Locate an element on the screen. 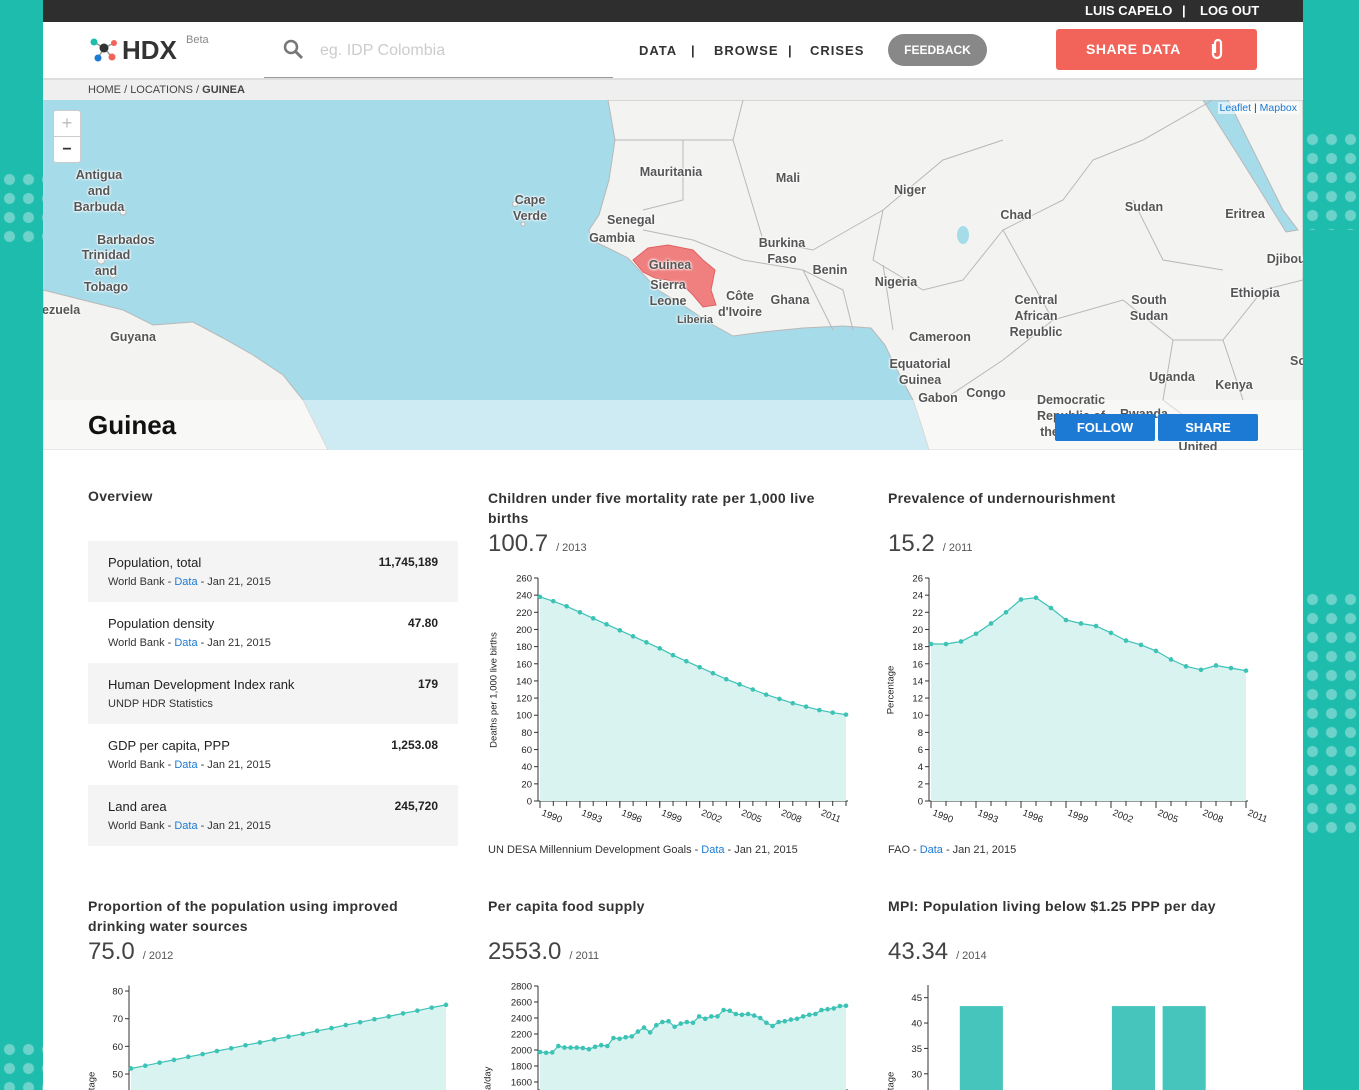  share-data-button: SHARE DATA is located at coordinates (1156, 49).